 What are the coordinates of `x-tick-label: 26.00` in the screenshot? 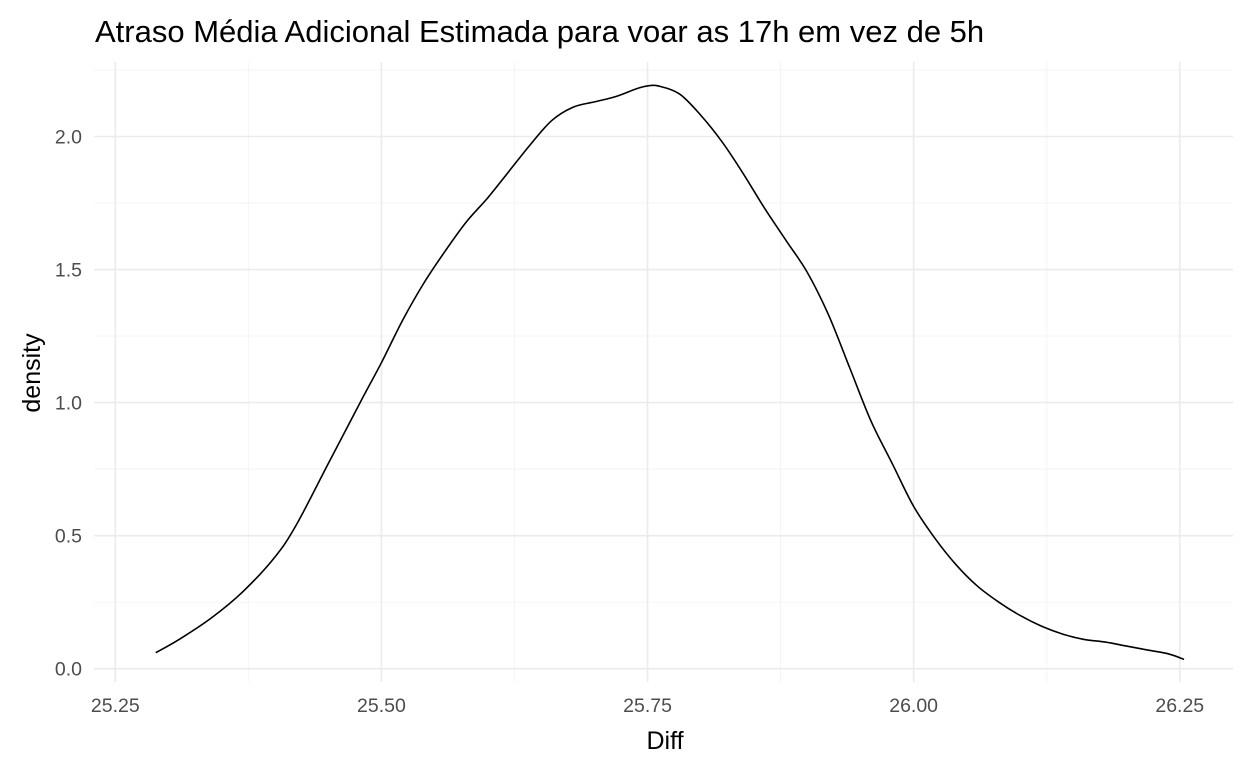 It's located at (913, 706).